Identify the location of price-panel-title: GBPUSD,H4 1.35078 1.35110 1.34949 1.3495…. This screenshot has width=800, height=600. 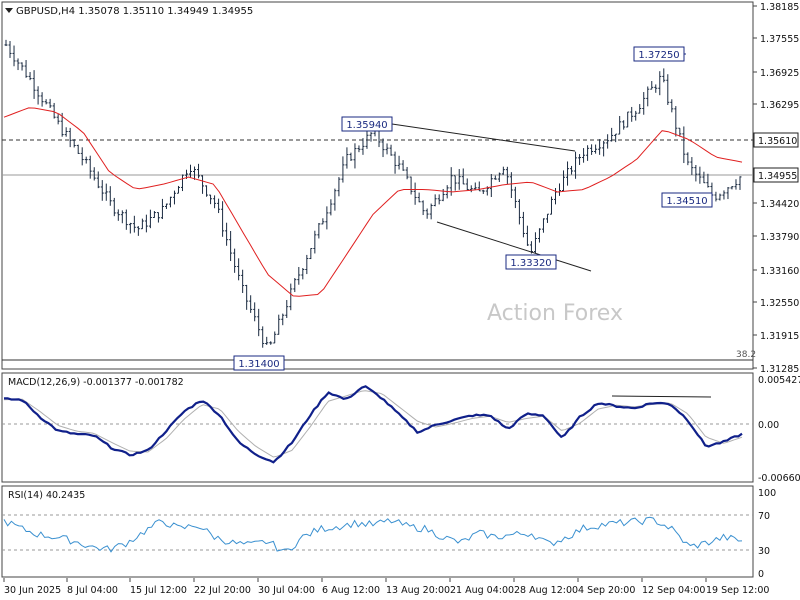
(129, 11).